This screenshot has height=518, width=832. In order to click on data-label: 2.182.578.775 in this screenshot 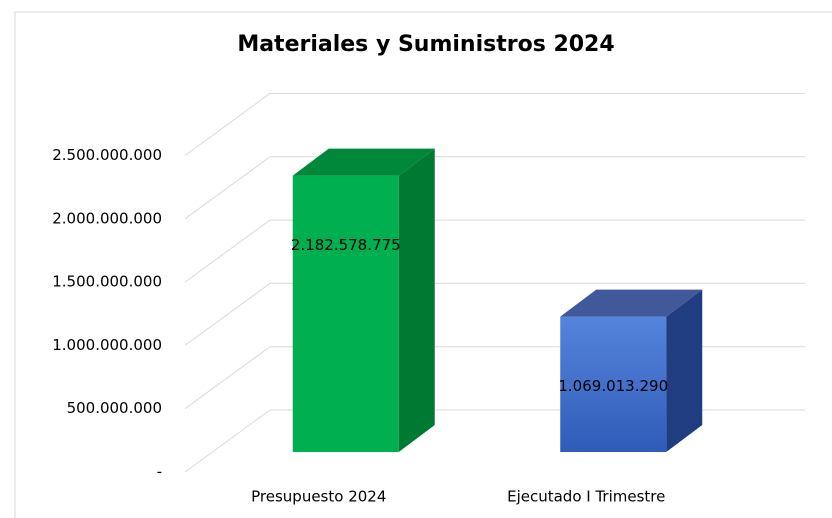, I will do `click(346, 245)`.